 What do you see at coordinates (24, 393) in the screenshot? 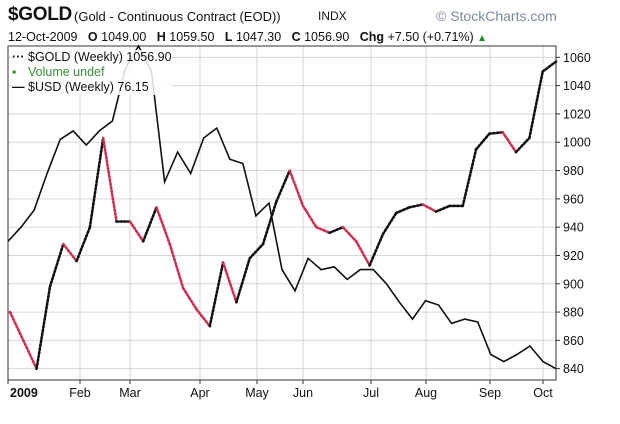
I see `x-tick-label: 2009` at bounding box center [24, 393].